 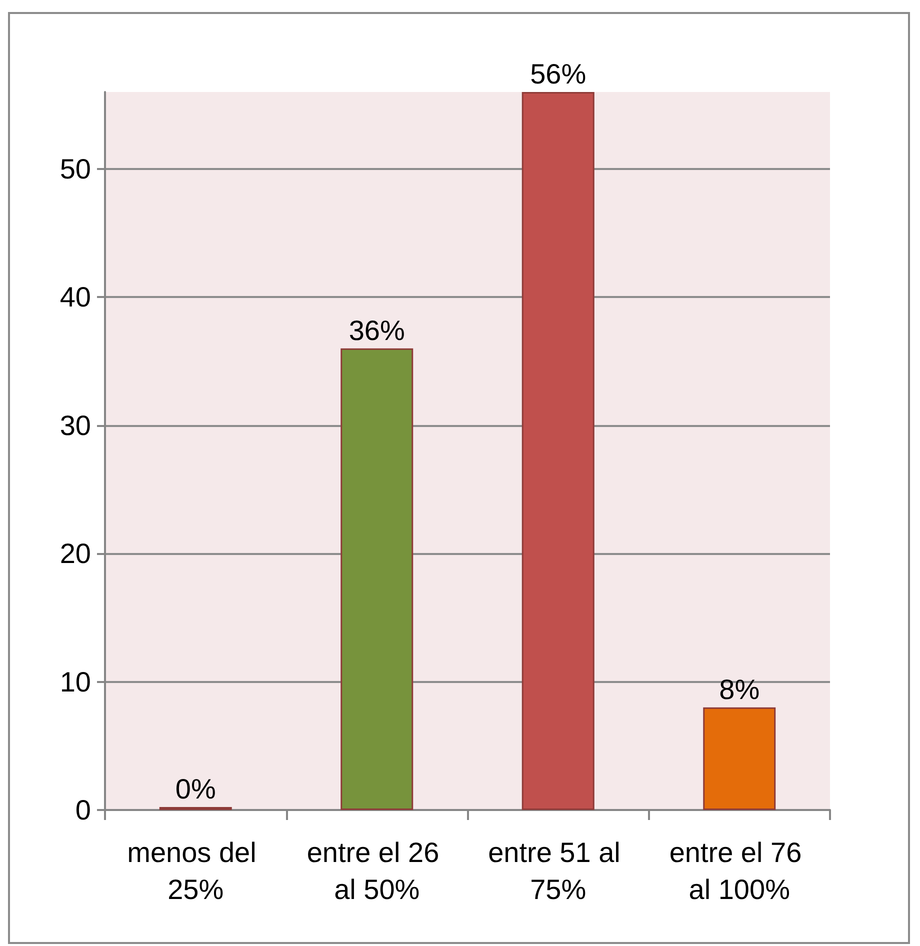 What do you see at coordinates (75, 297) in the screenshot?
I see `y-tick-label: 40` at bounding box center [75, 297].